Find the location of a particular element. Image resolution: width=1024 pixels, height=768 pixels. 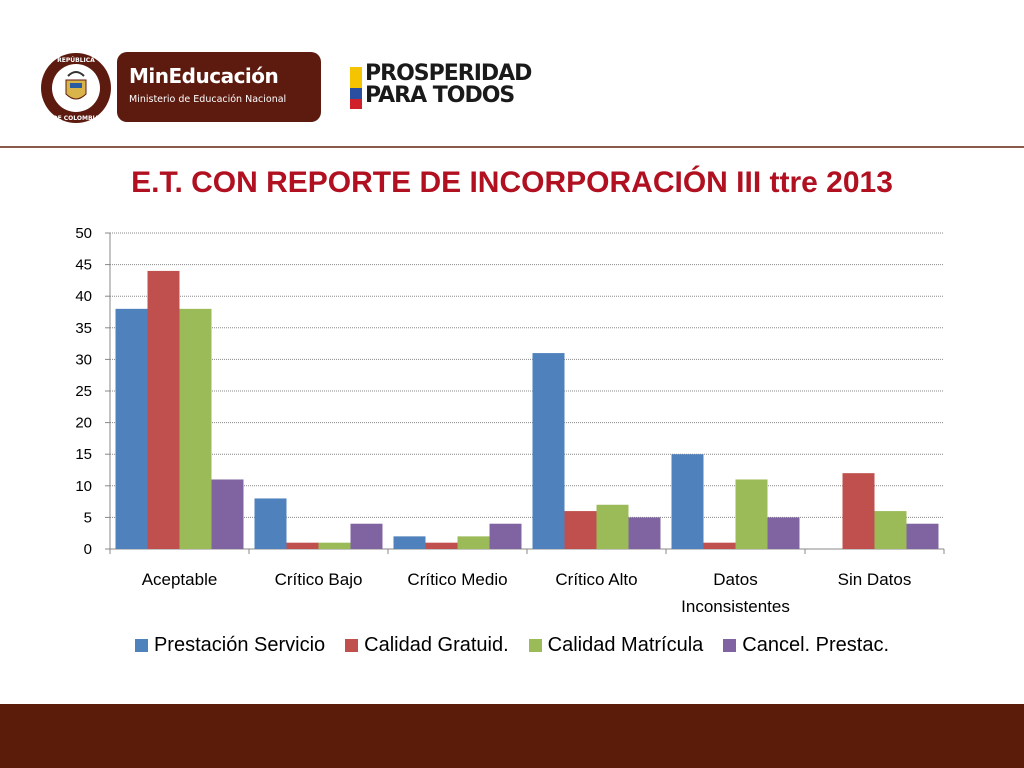

category-label: Crítico Alto is located at coordinates (596, 579).